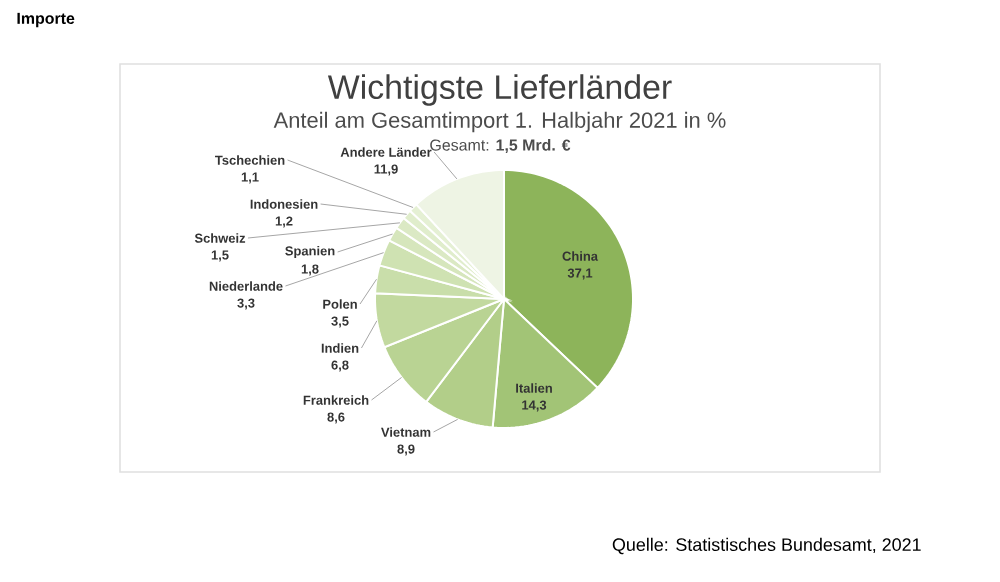 The image size is (1000, 582). Describe the element at coordinates (499, 90) in the screenshot. I see `chart-title: Wichtigste Lieferländer` at that location.